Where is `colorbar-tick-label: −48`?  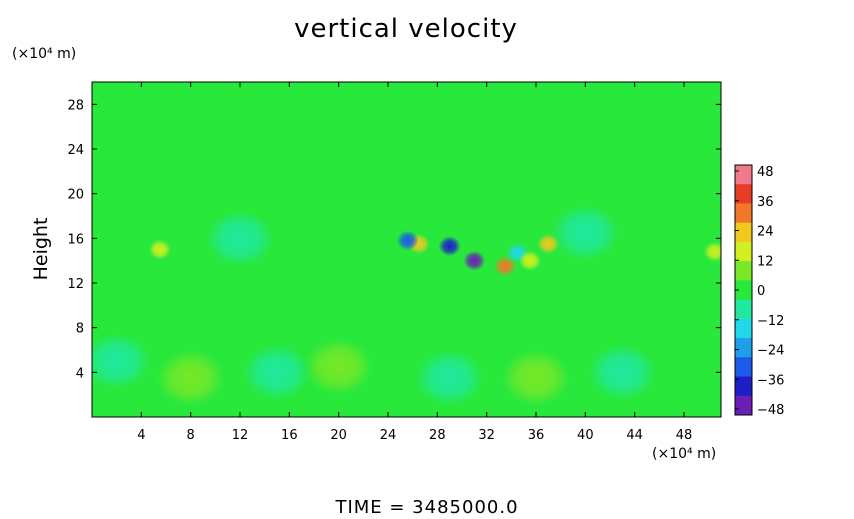
colorbar-tick-label: −48 is located at coordinates (770, 410).